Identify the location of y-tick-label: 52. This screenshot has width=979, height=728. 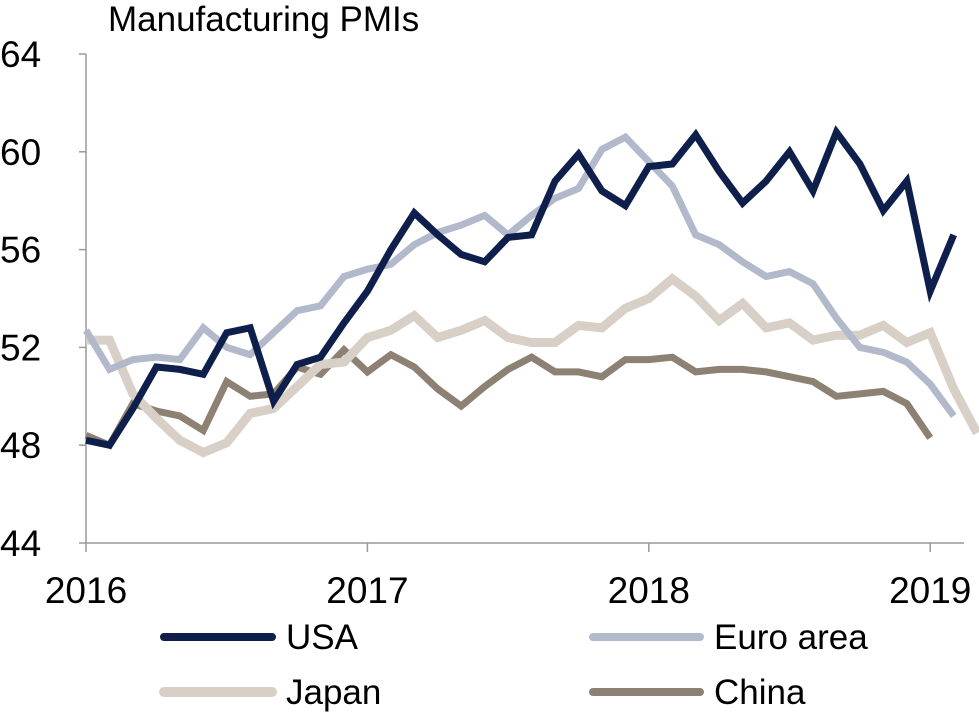
(20, 347).